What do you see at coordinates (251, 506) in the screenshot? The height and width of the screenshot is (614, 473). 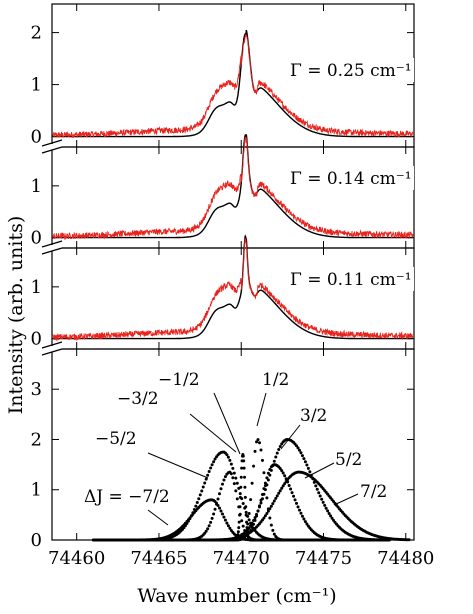 I see `component-7/2` at bounding box center [251, 506].